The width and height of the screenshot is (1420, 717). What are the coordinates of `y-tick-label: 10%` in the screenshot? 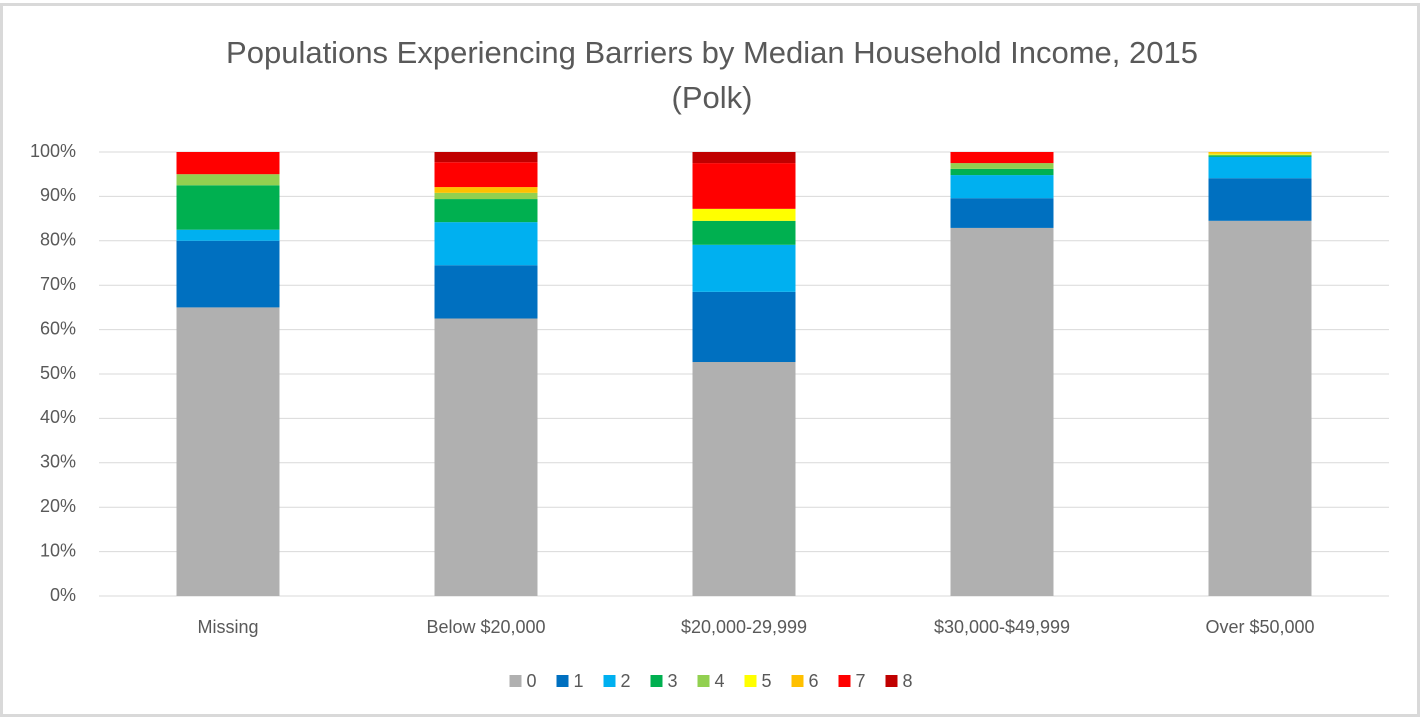 It's located at (58, 550).